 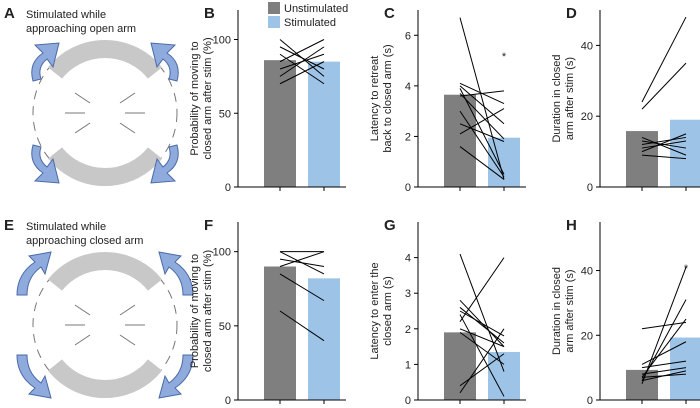 I want to click on arrows, so click(x=105, y=325).